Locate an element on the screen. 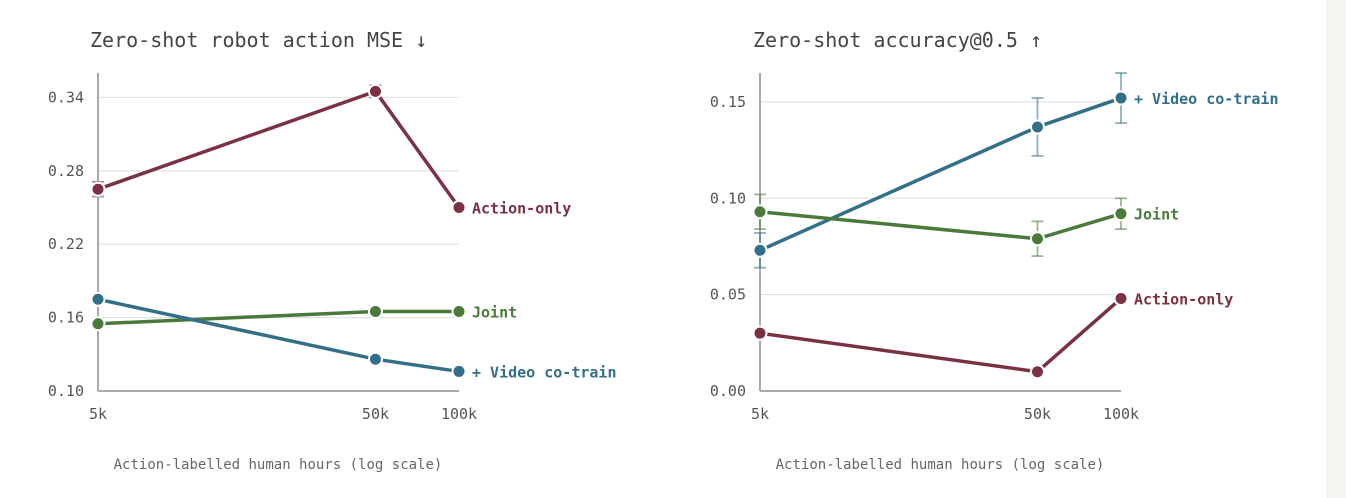  y-tick-label: 0.16 is located at coordinates (66, 318).